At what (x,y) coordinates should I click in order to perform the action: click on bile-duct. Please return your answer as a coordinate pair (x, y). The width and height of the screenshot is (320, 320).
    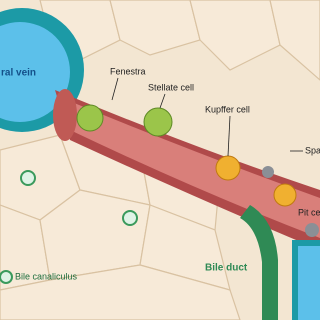
    Looking at the image, I should click on (259, 262).